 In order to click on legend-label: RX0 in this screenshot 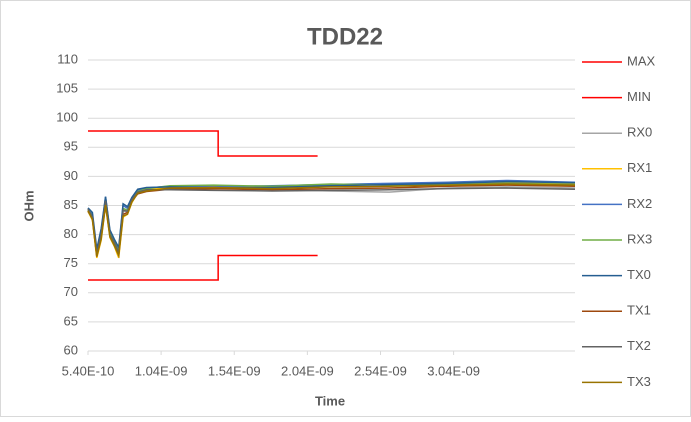, I will do `click(639, 132)`.